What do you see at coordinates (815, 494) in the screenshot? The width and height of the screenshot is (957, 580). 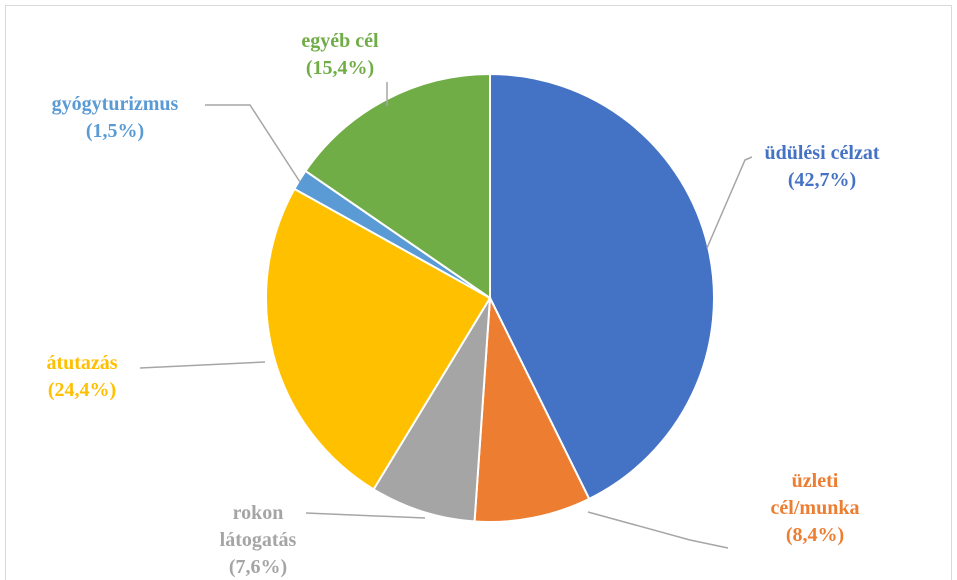 I see `category-label: üzleti cél/munka` at bounding box center [815, 494].